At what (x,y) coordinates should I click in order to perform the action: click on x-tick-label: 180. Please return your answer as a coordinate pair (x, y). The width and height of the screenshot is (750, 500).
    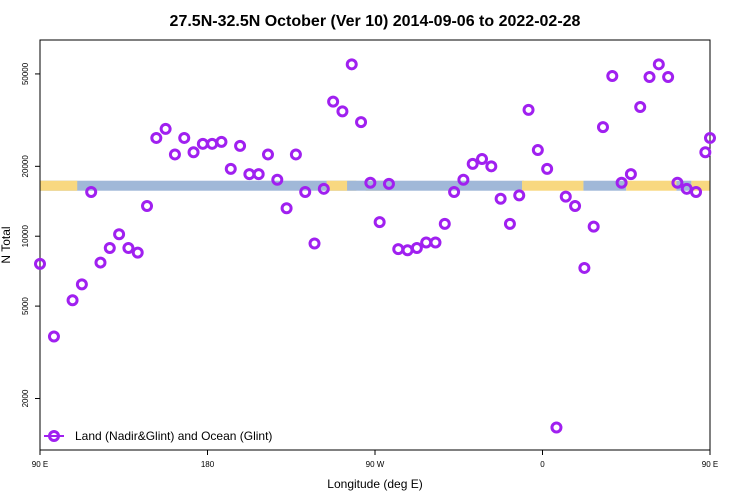
    Looking at the image, I should click on (208, 464).